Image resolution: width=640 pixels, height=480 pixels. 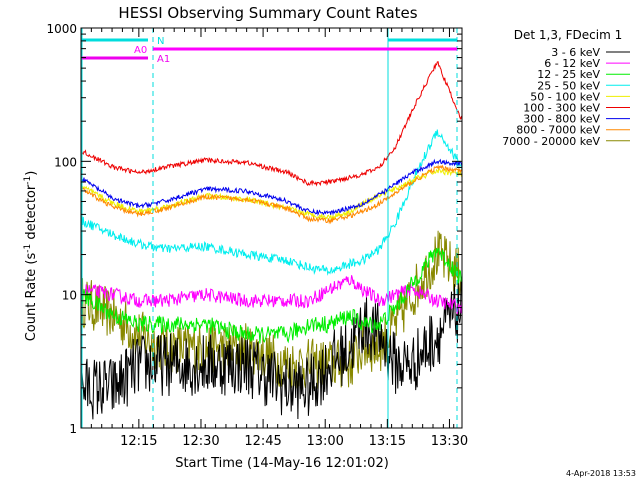 I want to click on x-tick-label: 12:45, so click(x=262, y=441).